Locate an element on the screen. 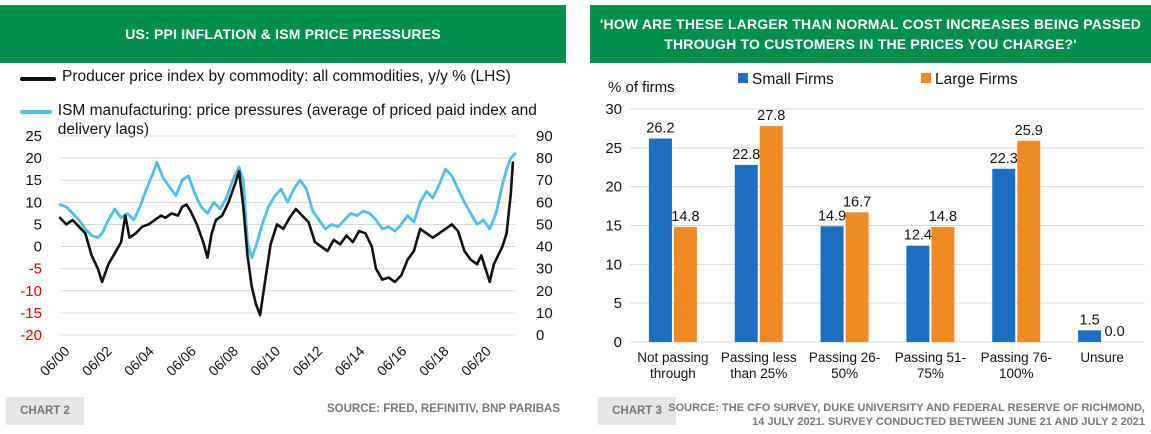  x-tick-label: 06/00 is located at coordinates (55, 361).